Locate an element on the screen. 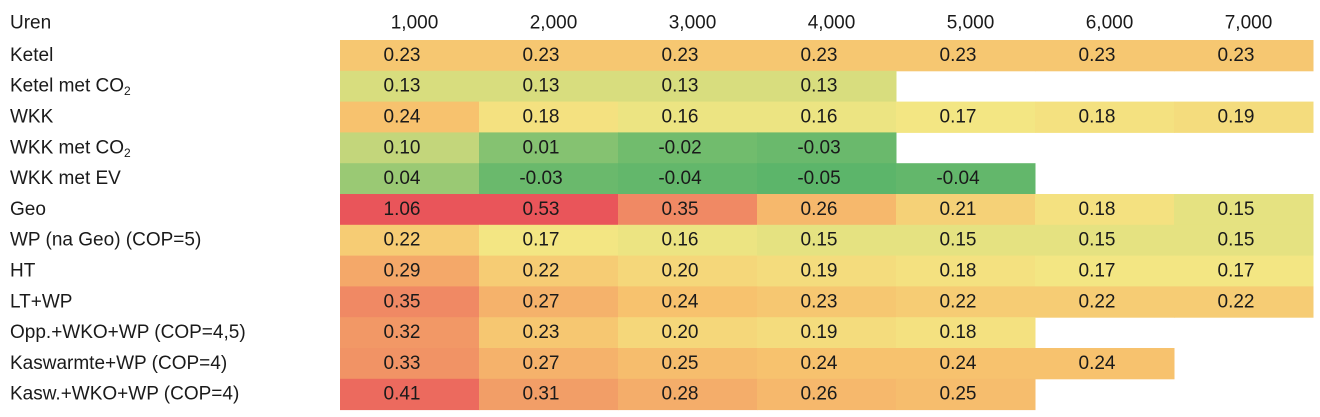  cell-value: 0.29 is located at coordinates (402, 271).